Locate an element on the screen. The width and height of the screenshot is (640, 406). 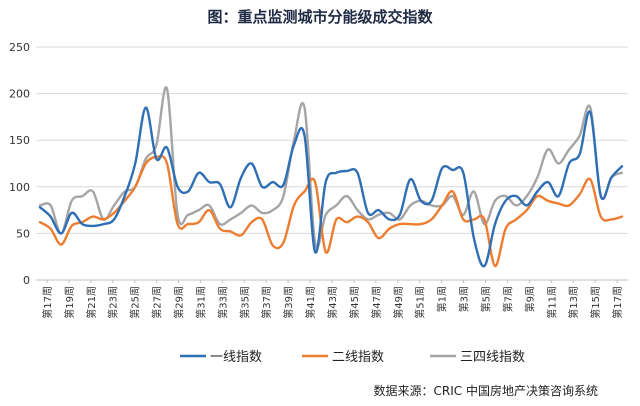
y-tick-label: 0 is located at coordinates (26, 280).